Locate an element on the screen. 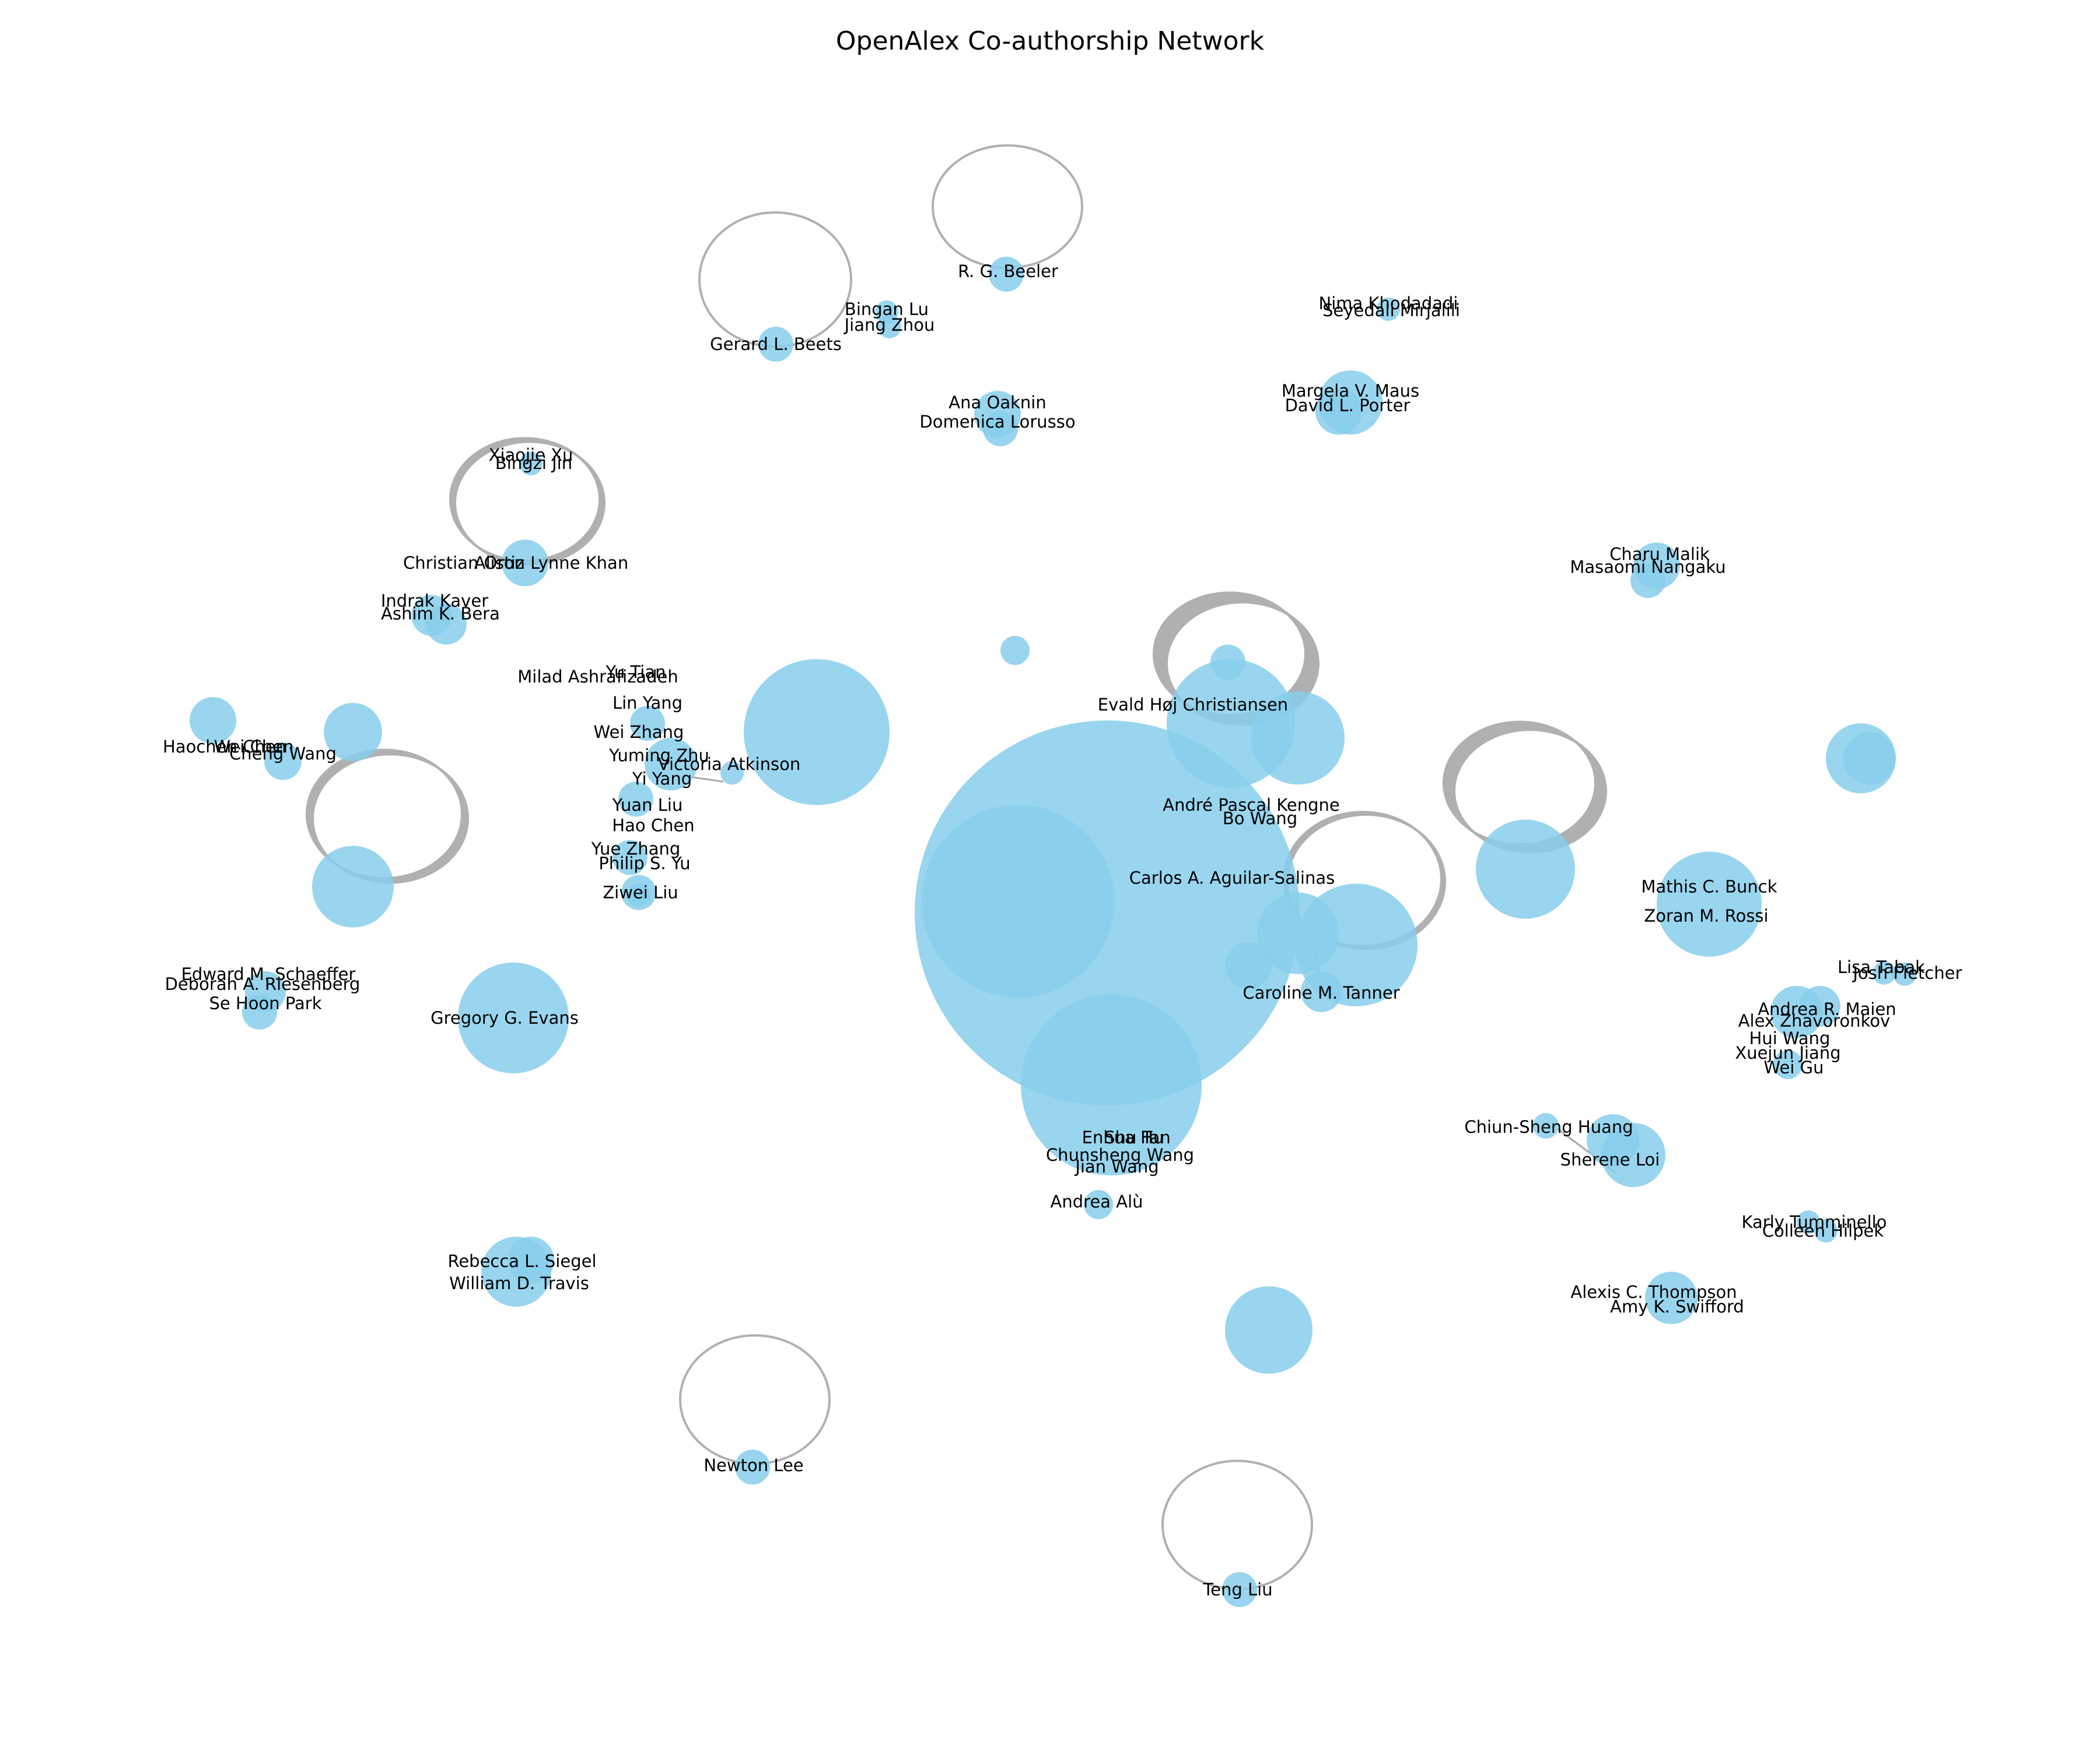 This screenshot has height=1750, width=2100. author-label: Yuan Liu is located at coordinates (647, 805).